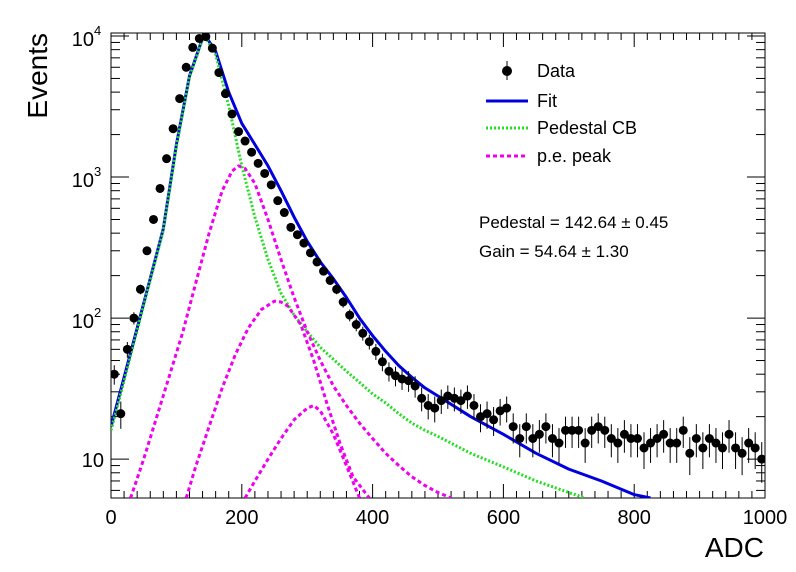  Describe the element at coordinates (573, 222) in the screenshot. I see `annotation-pedestal: Pedestal = 142.64 ± 0.45` at that location.